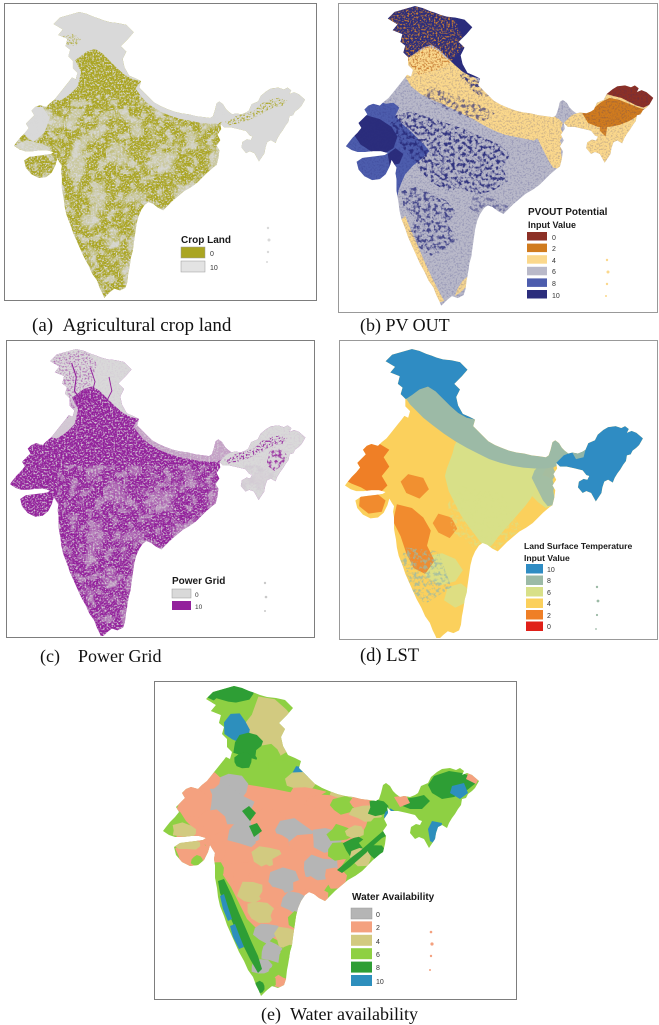 The image size is (659, 1025). I want to click on svg-text: PVOUT Potential, so click(568, 212).